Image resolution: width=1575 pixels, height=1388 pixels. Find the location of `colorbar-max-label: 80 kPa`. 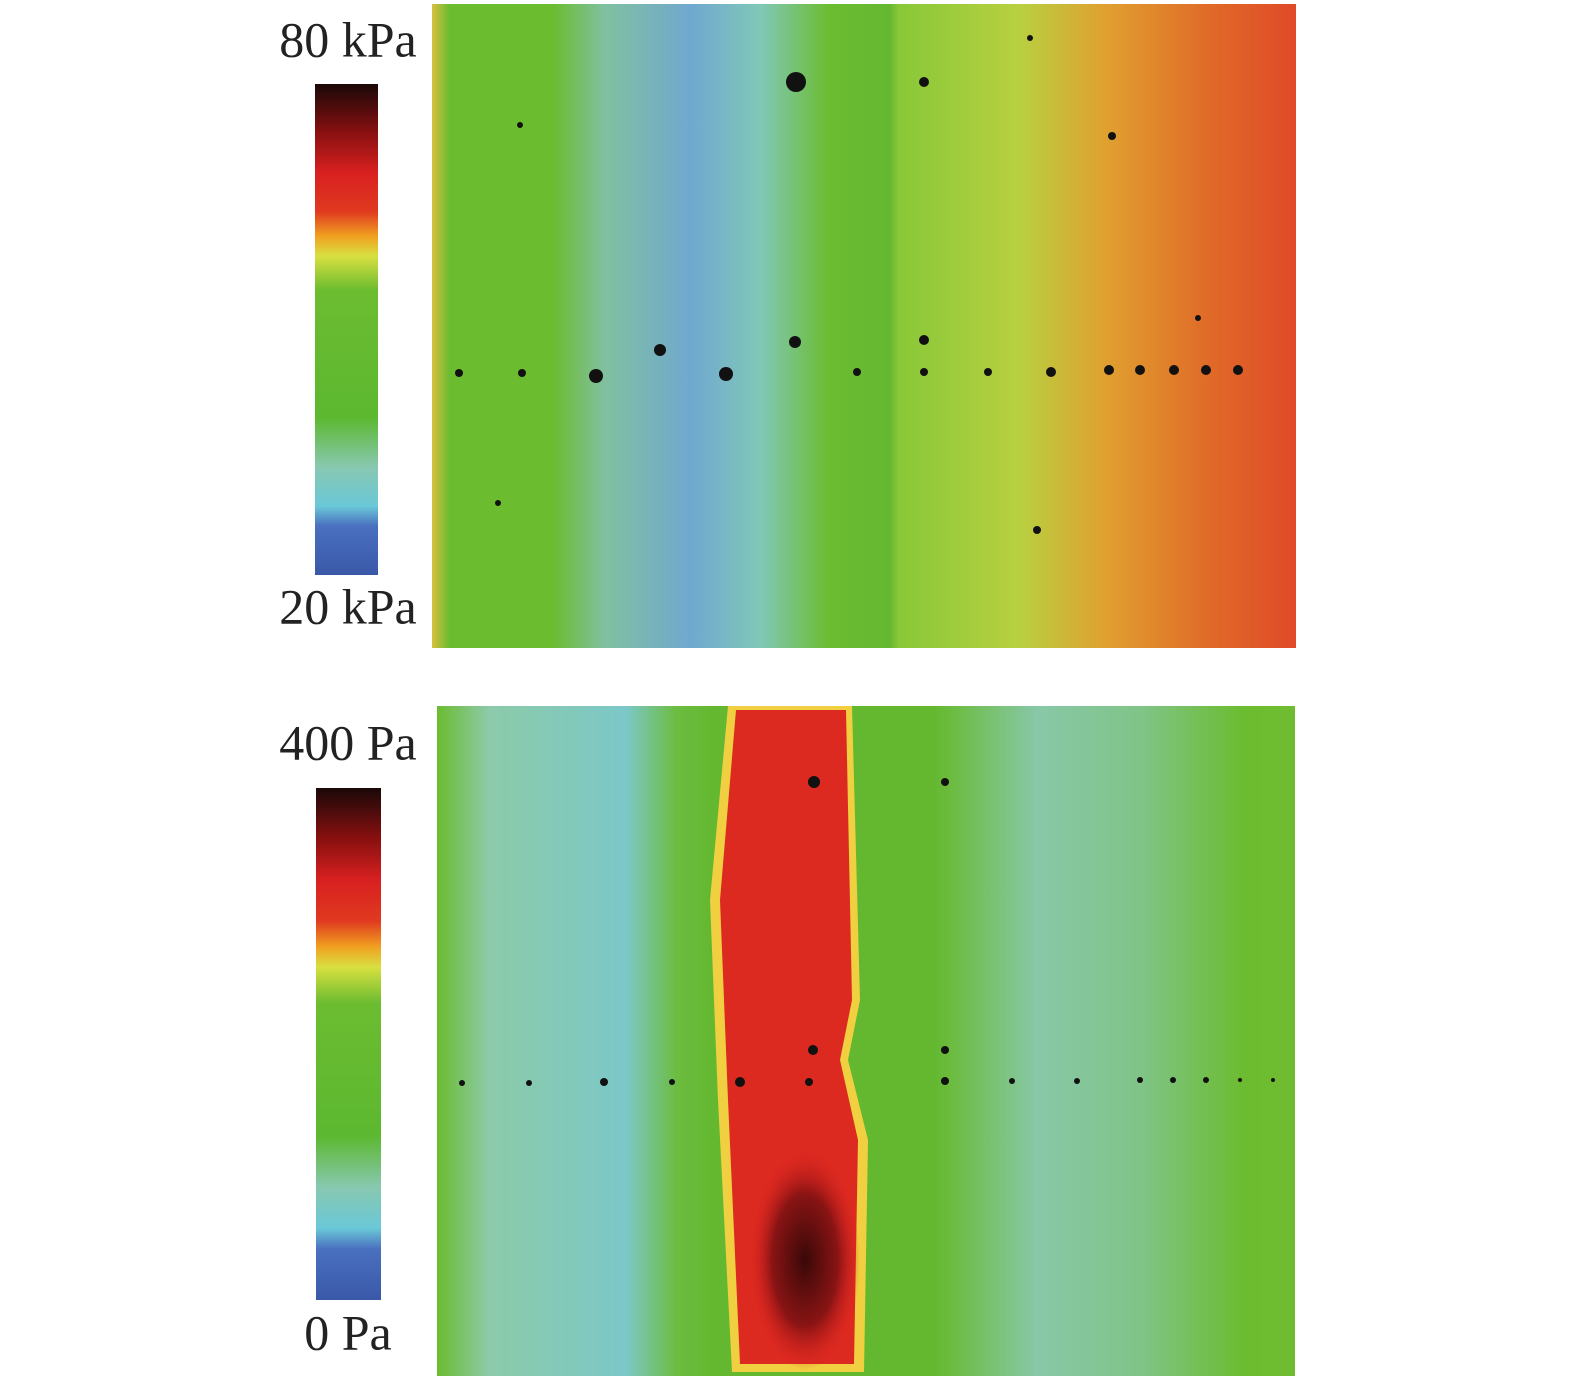

colorbar-max-label: 80 kPa is located at coordinates (348, 39).